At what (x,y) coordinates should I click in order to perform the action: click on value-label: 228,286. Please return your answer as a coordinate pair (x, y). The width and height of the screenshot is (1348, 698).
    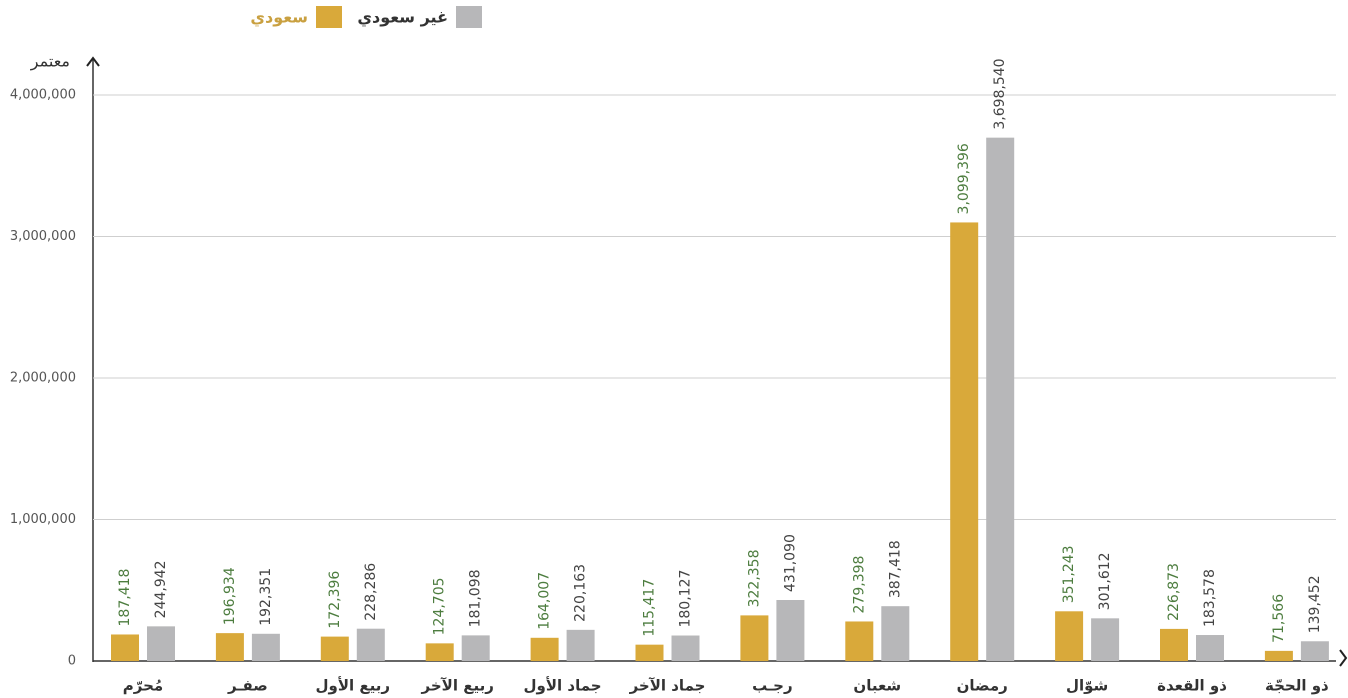
    Looking at the image, I should click on (371, 592).